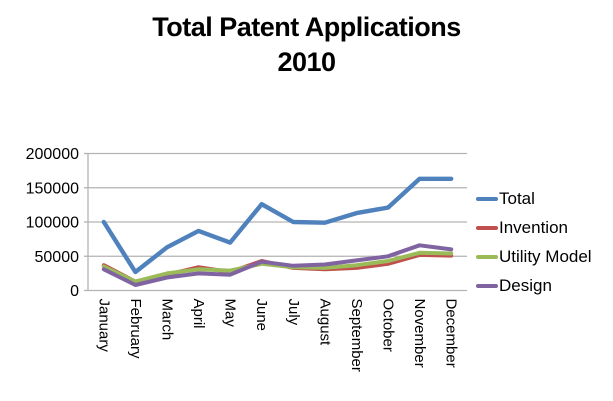  I want to click on y-axis-tick-label: 0, so click(74, 291).